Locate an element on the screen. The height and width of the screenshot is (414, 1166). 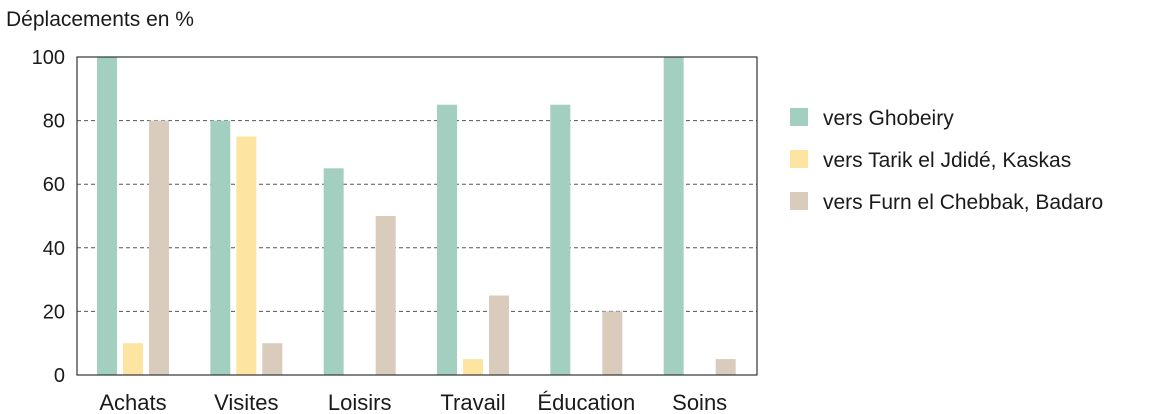
legend-label: vers Furn el Chebbak, Badaro is located at coordinates (963, 202).